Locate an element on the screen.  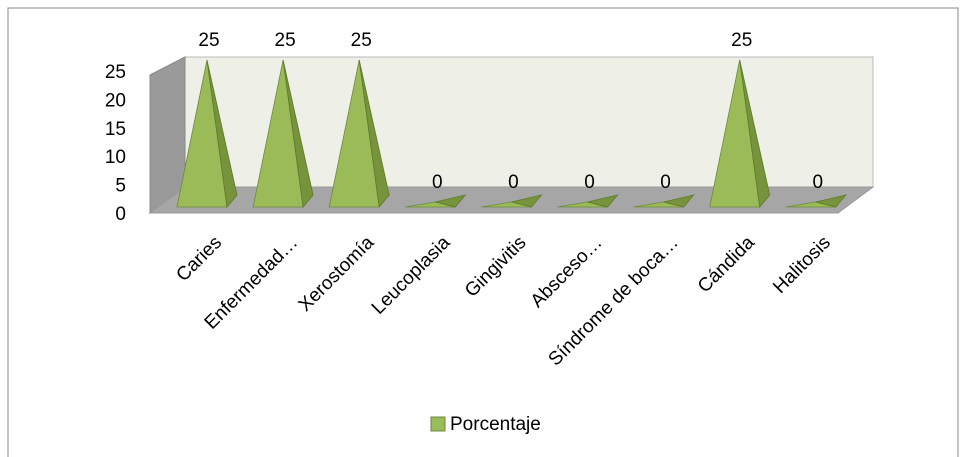
y-tick-label: 0 is located at coordinates (120, 214).